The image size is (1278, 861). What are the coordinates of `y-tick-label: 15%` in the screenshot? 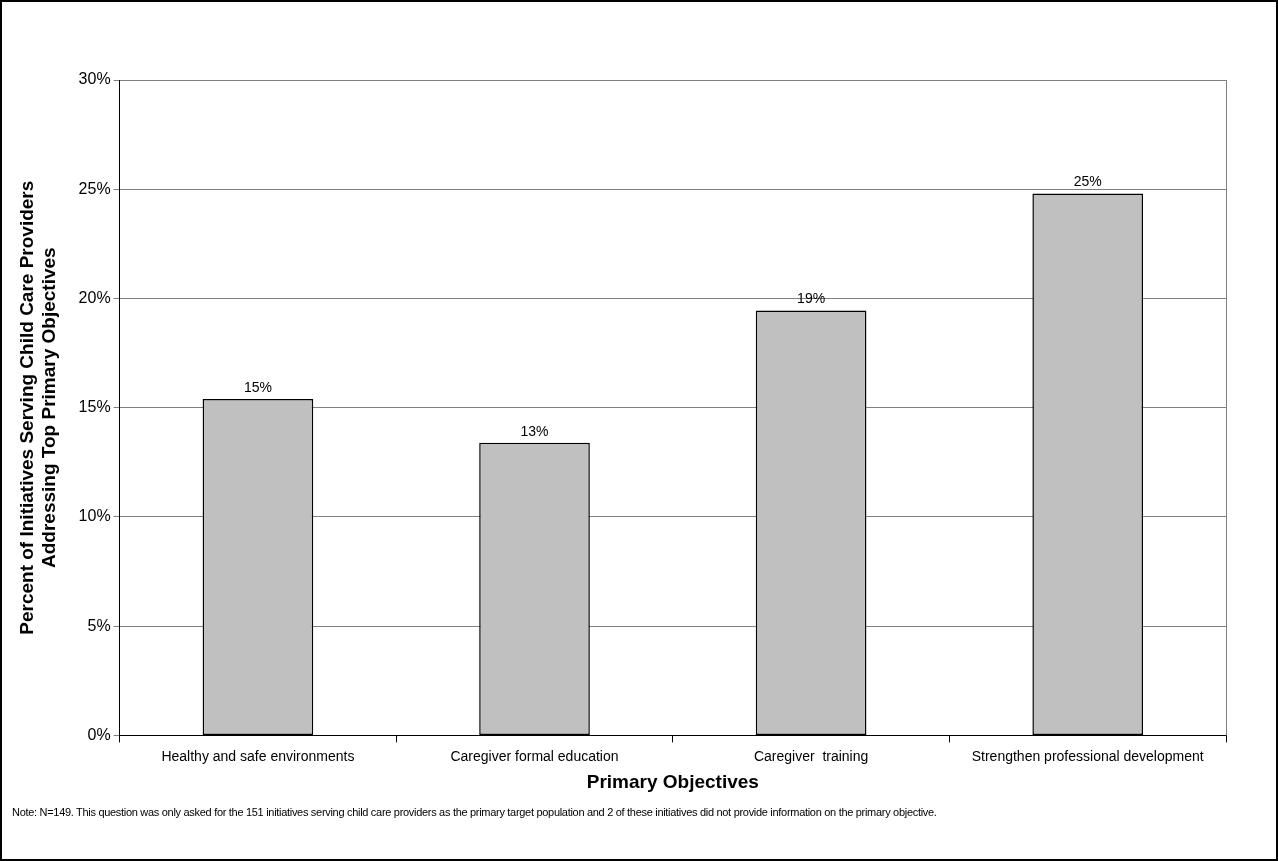 It's located at (94, 407).